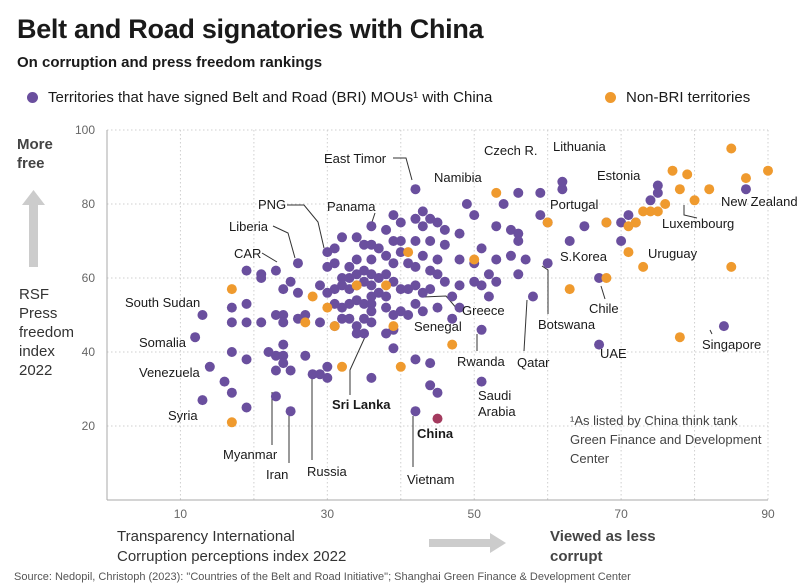  What do you see at coordinates (162, 302) in the screenshot?
I see `country-label-south-sudan: South Sudan` at bounding box center [162, 302].